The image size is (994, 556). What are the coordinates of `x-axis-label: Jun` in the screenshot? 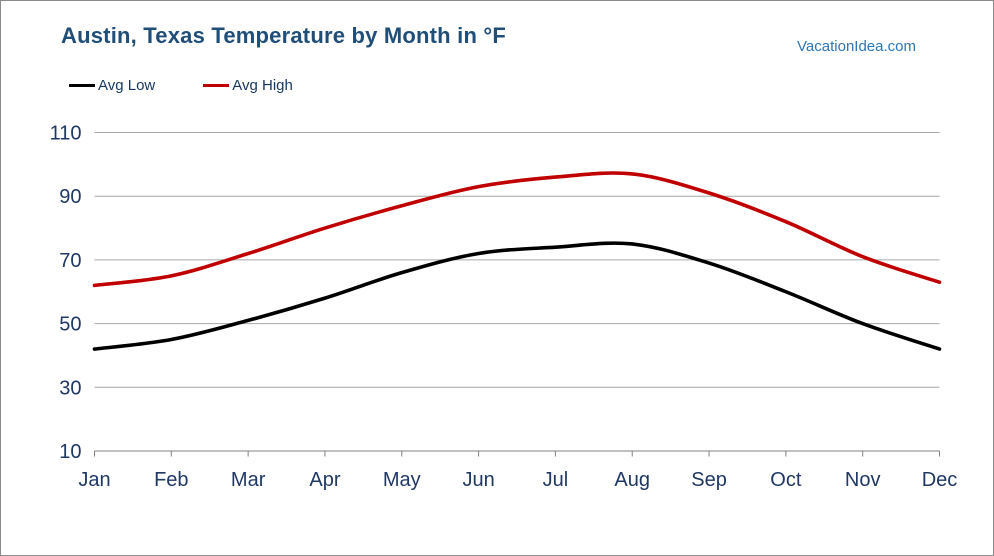 It's located at (478, 480).